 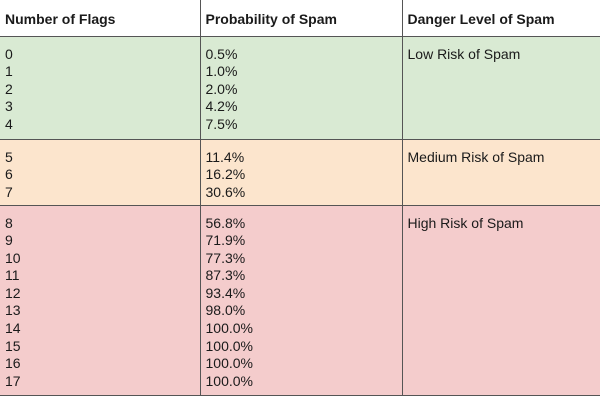 What do you see at coordinates (9, 71) in the screenshot?
I see `flag-count: 1` at bounding box center [9, 71].